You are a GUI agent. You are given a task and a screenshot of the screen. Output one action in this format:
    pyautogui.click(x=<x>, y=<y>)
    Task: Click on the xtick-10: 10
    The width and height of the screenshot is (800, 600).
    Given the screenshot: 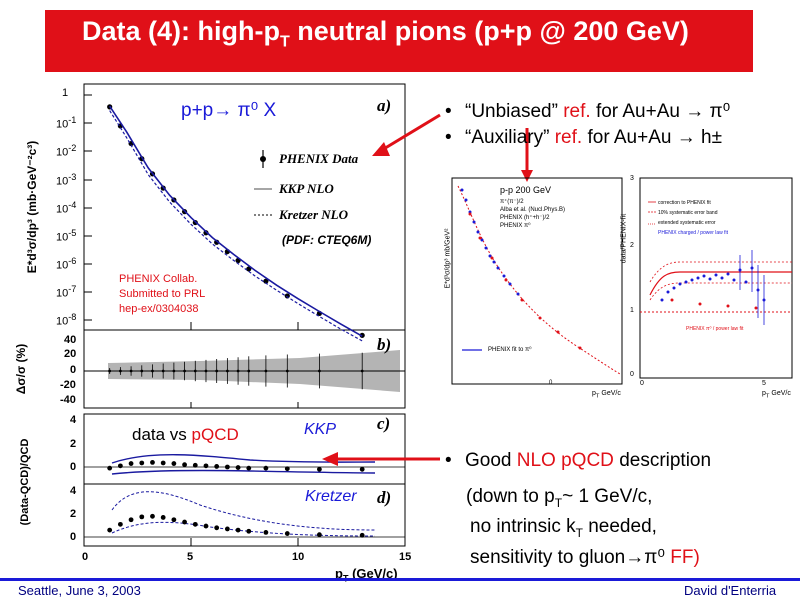 What is the action you would take?
    pyautogui.click(x=298, y=557)
    